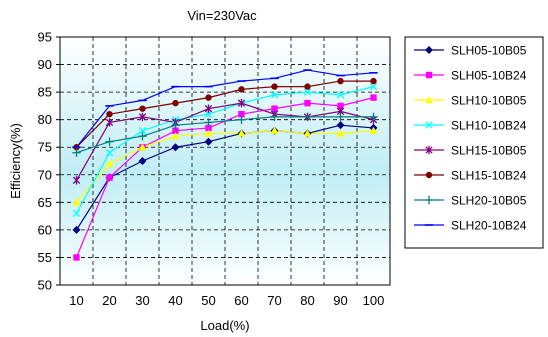 This screenshot has width=548, height=337. Describe the element at coordinates (489, 151) in the screenshot. I see `legend-label: SLH15-10B05` at that location.